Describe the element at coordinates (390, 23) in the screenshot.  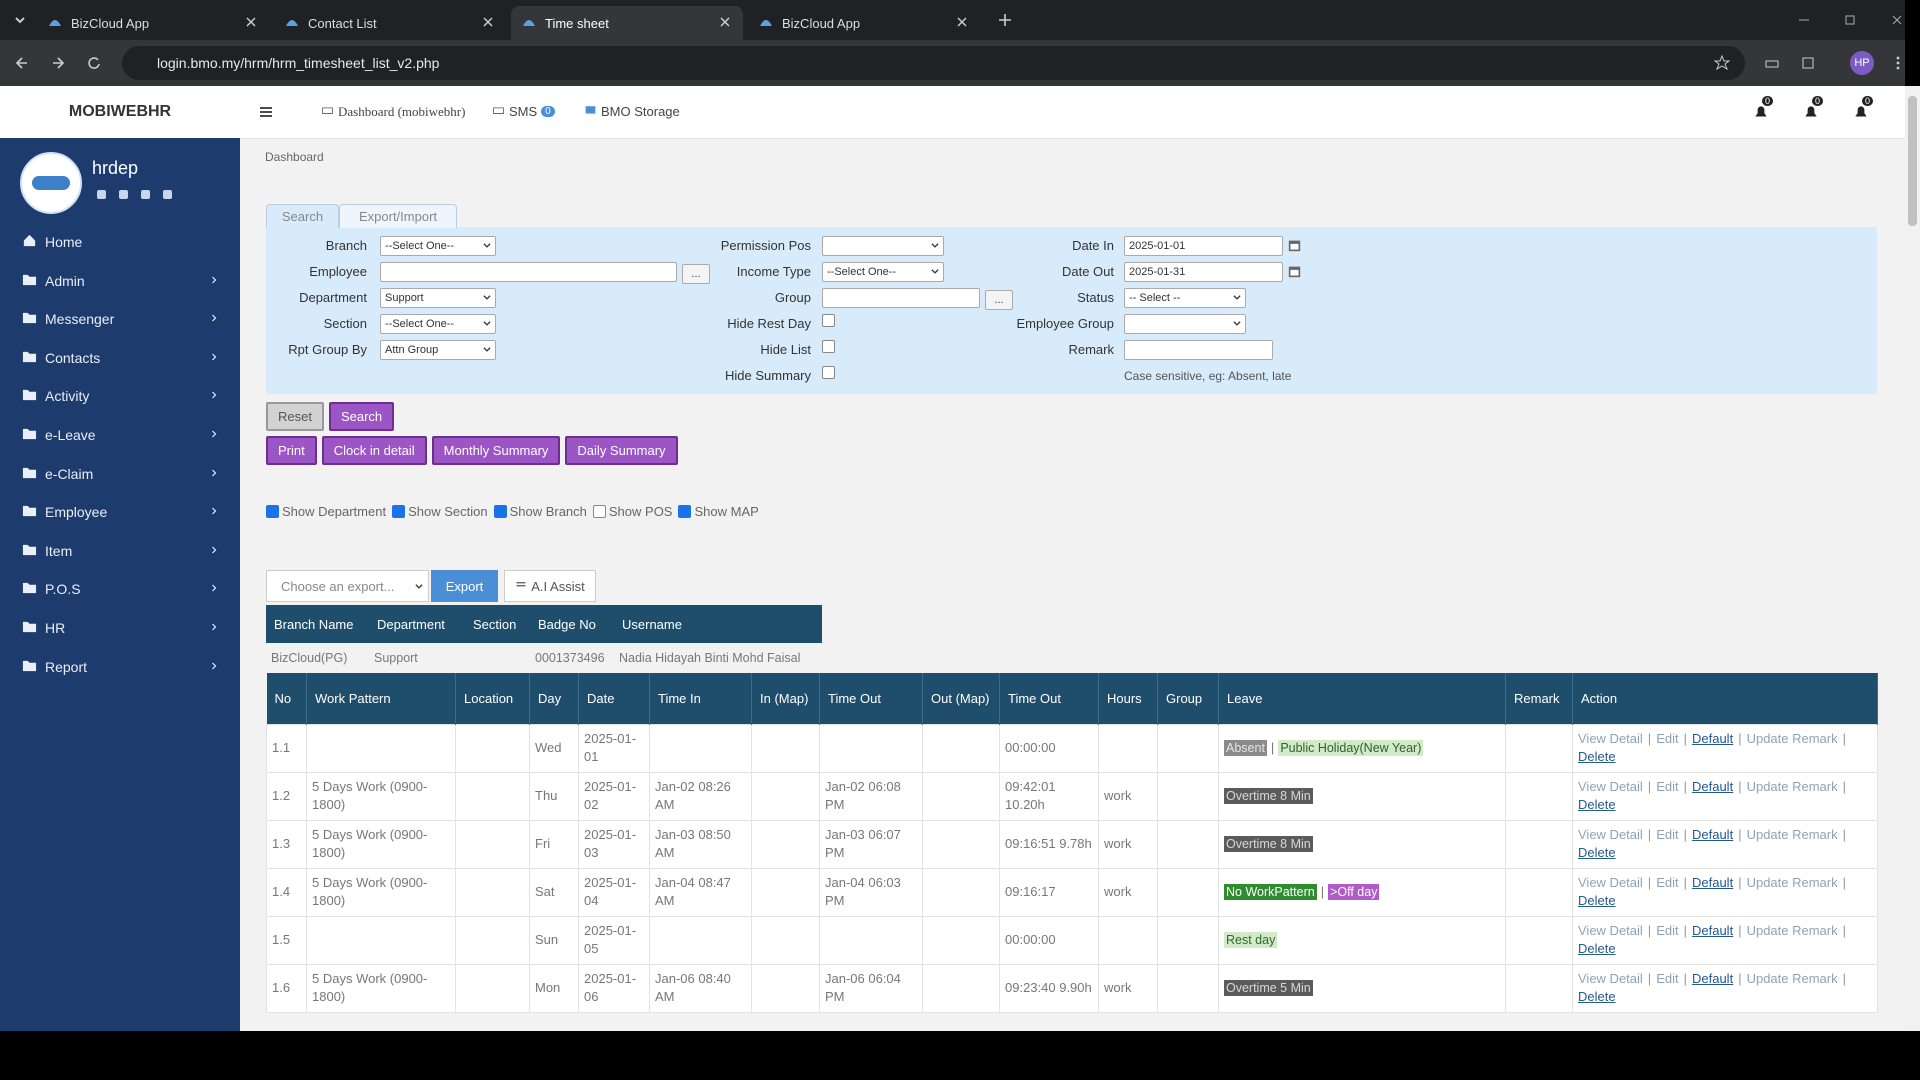
I see `browser-tab: Contact List` at that location.